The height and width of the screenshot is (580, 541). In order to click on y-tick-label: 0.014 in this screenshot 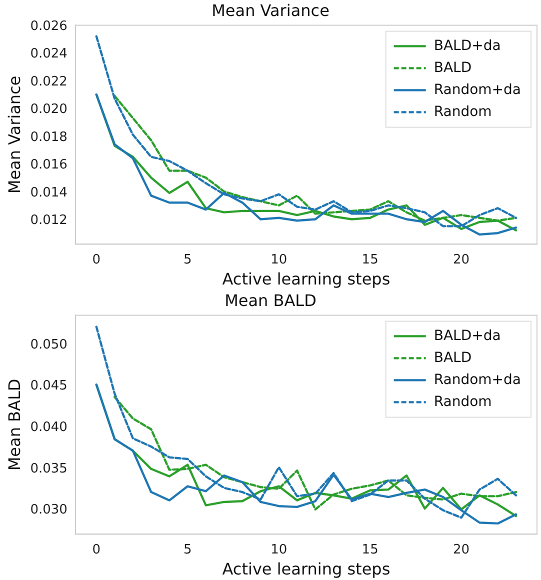, I will do `click(49, 192)`.